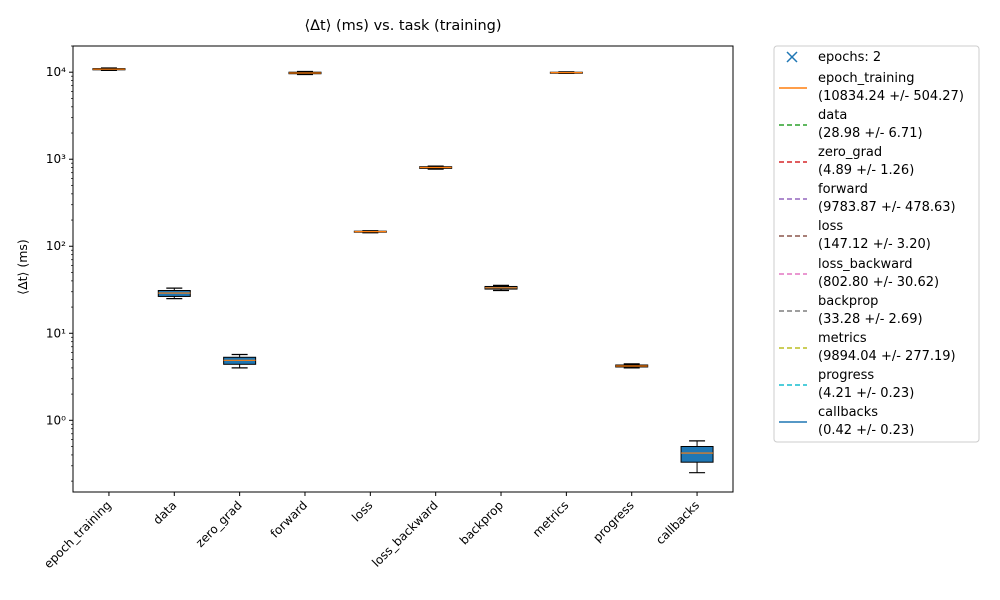 The height and width of the screenshot is (600, 1000). I want to click on legend-entry: progress (4.21 +/- 0.23), so click(846, 384).